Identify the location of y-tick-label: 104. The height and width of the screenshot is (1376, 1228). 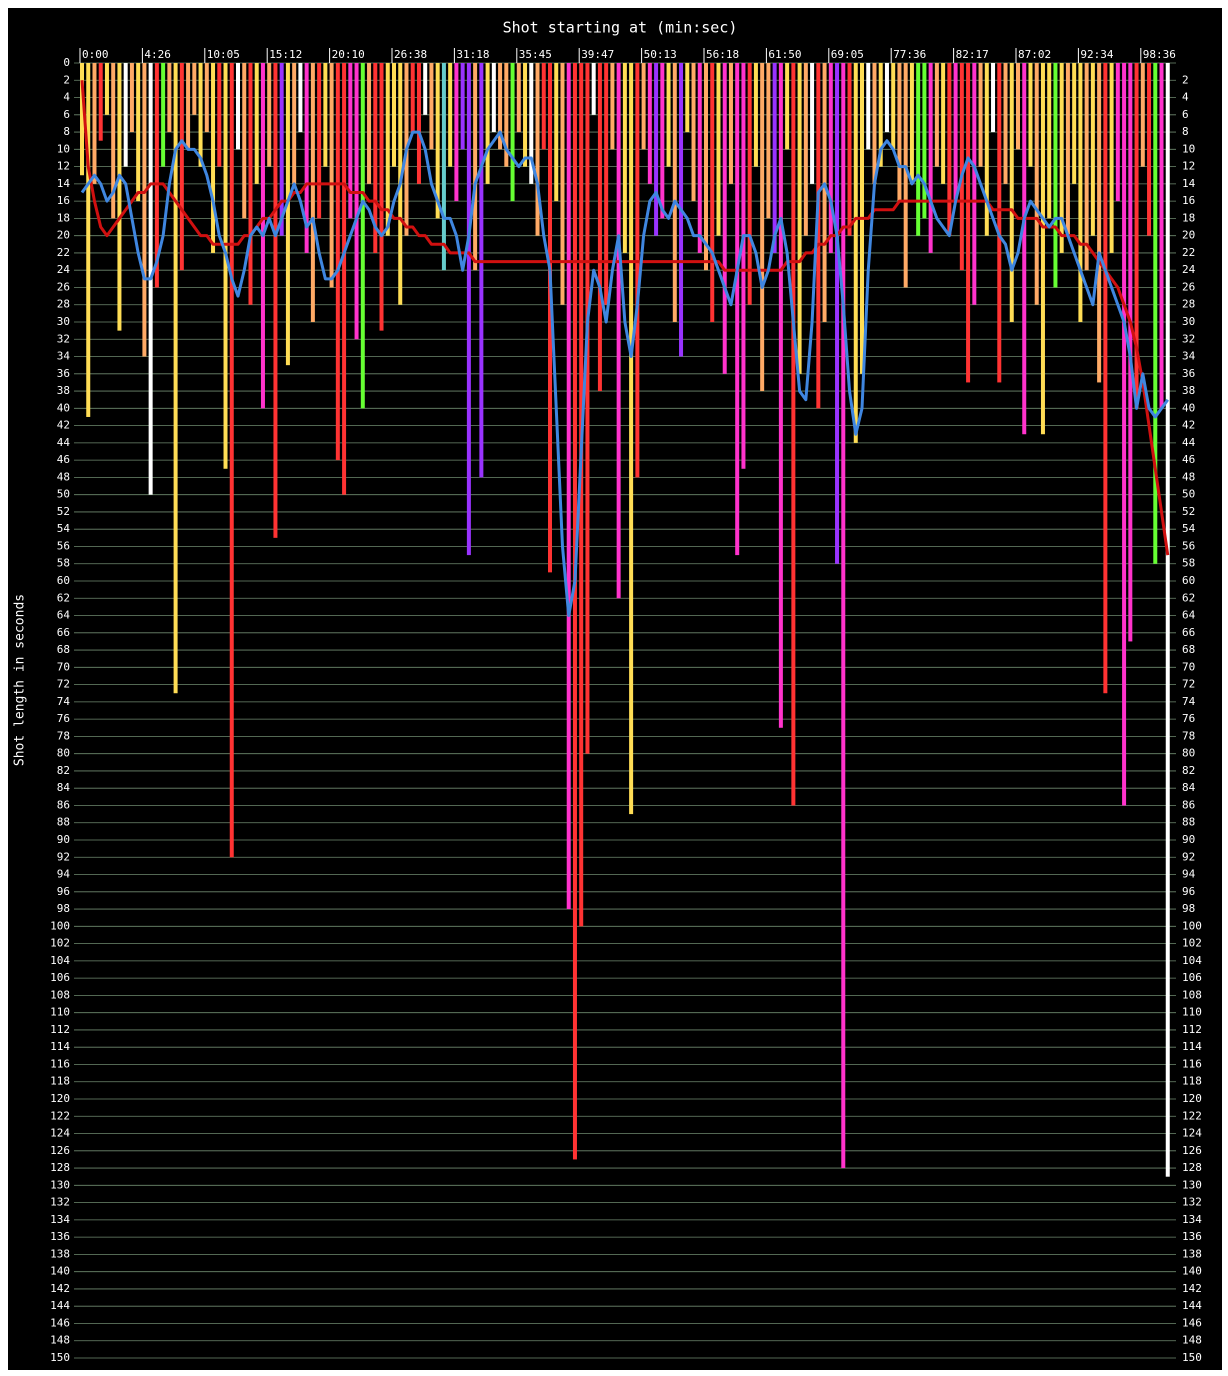
(60, 960).